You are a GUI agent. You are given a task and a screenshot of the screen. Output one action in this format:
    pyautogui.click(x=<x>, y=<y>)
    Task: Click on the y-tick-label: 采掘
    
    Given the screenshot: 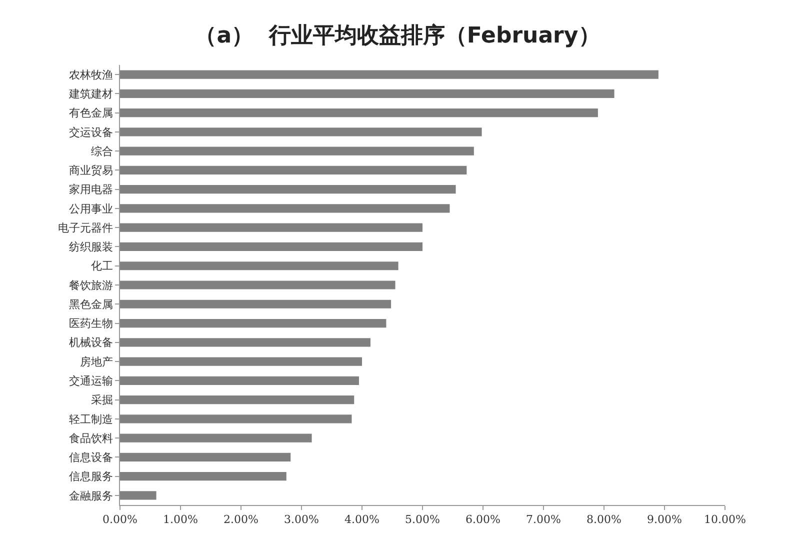 What is the action you would take?
    pyautogui.click(x=101, y=400)
    